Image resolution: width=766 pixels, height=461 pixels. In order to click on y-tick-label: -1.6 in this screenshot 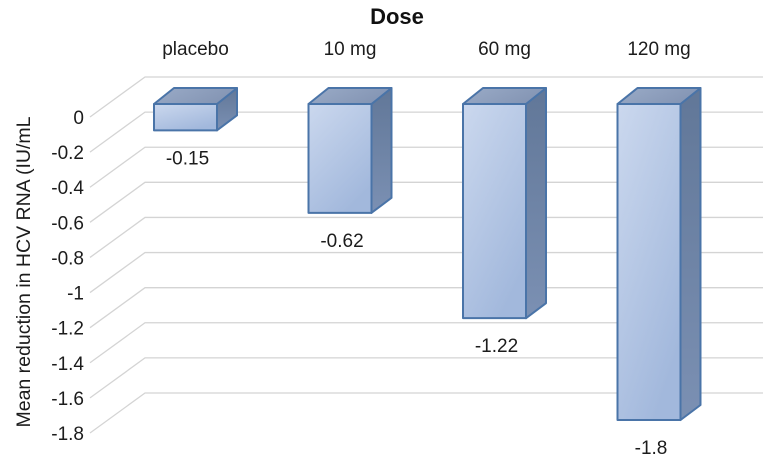, I will do `click(67, 399)`.